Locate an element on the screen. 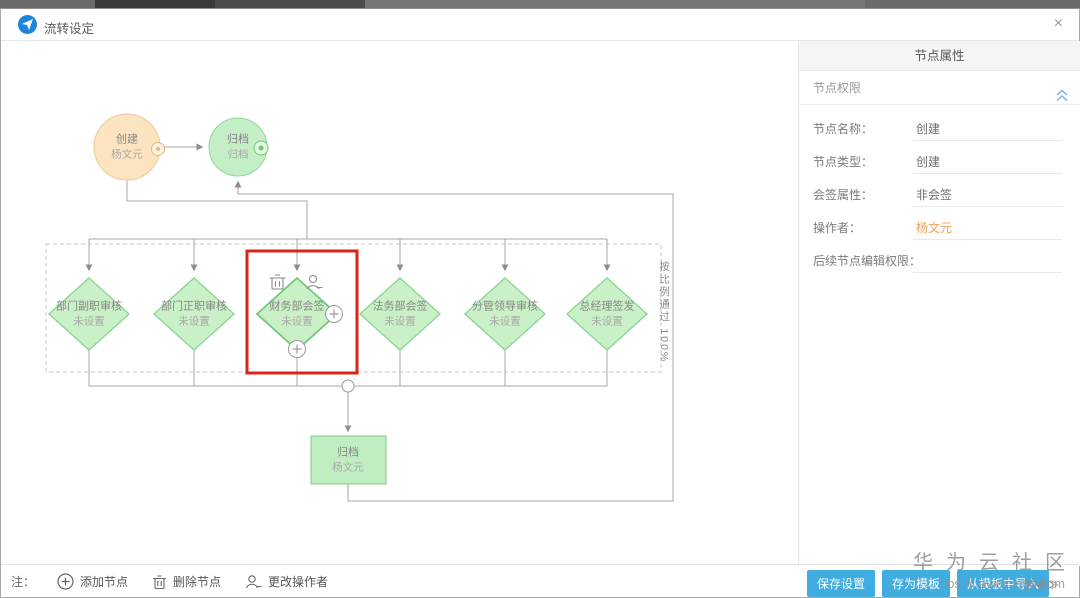 The width and height of the screenshot is (1080, 598). node-archive-rect is located at coordinates (348, 460).